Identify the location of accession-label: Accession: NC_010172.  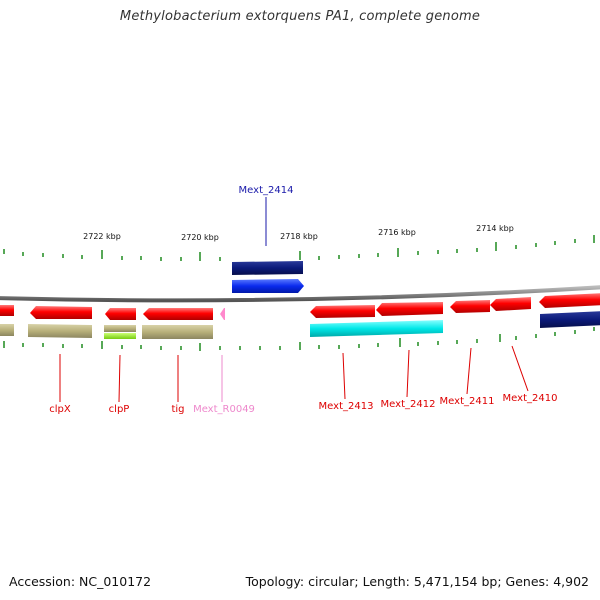
(80, 581).